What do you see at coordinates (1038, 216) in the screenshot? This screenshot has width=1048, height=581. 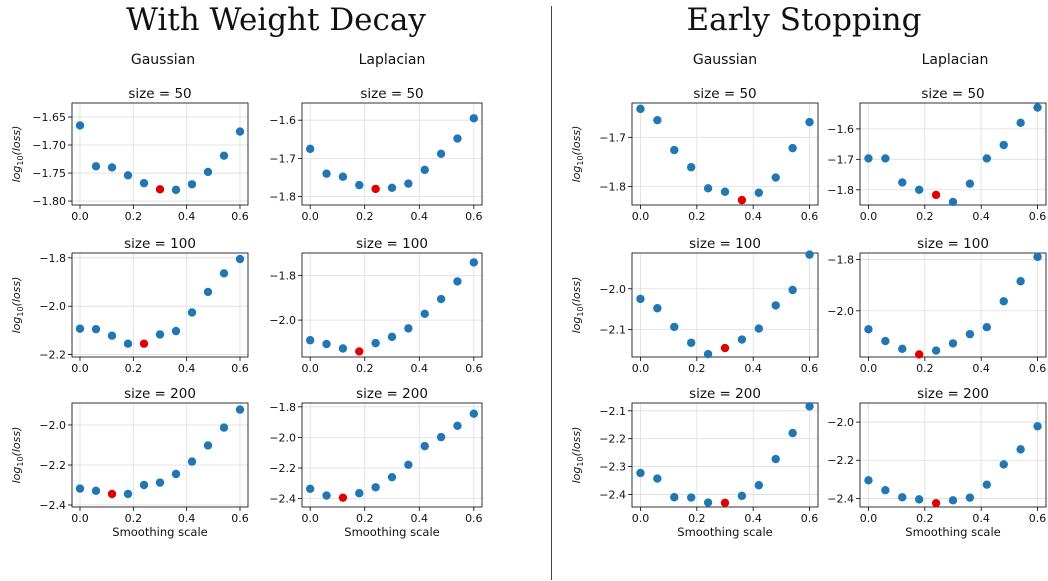 I see `chart3-xtick-label-3: 0.6` at bounding box center [1038, 216].